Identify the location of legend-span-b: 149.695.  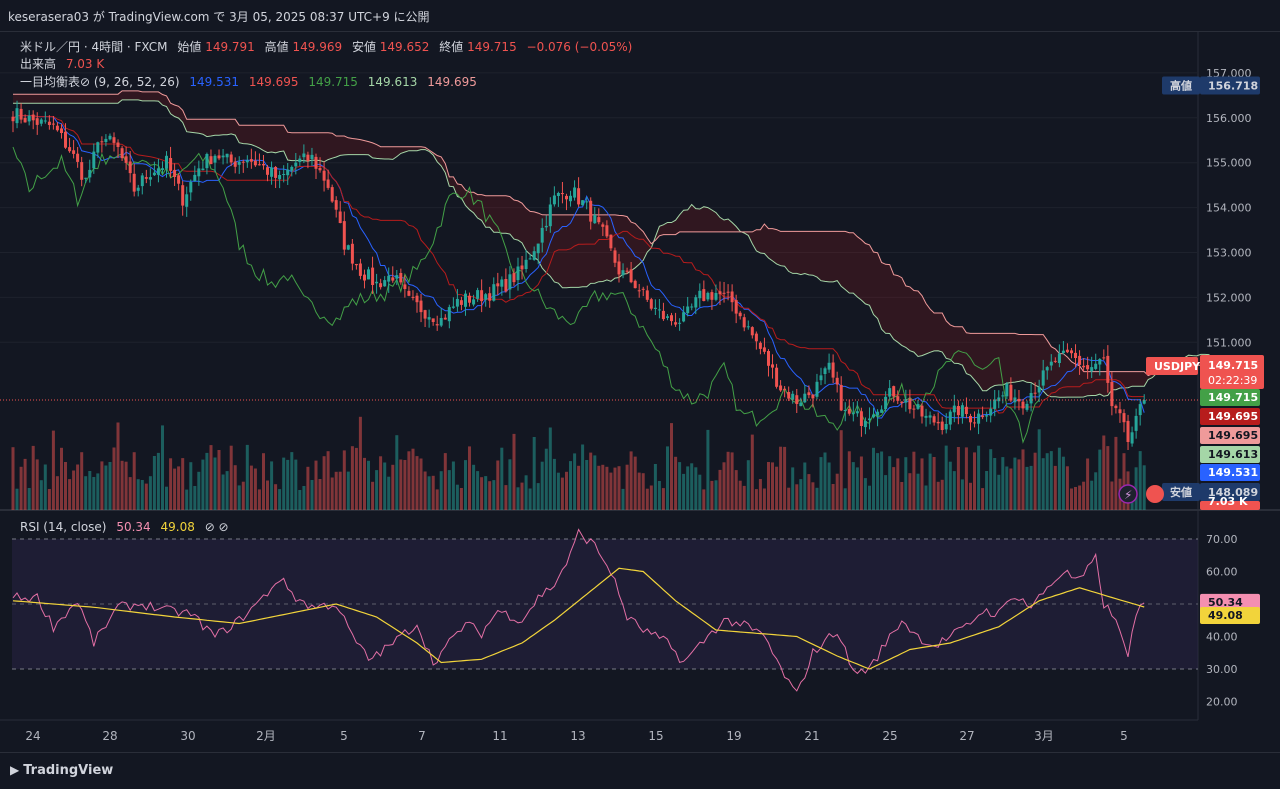
(452, 82).